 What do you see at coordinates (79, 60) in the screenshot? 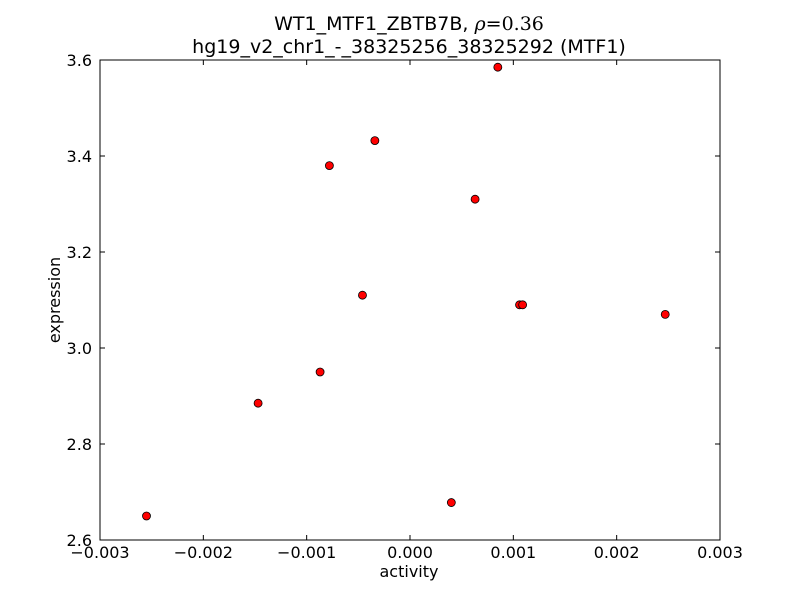
I see `y-tick-label: 3.6` at bounding box center [79, 60].